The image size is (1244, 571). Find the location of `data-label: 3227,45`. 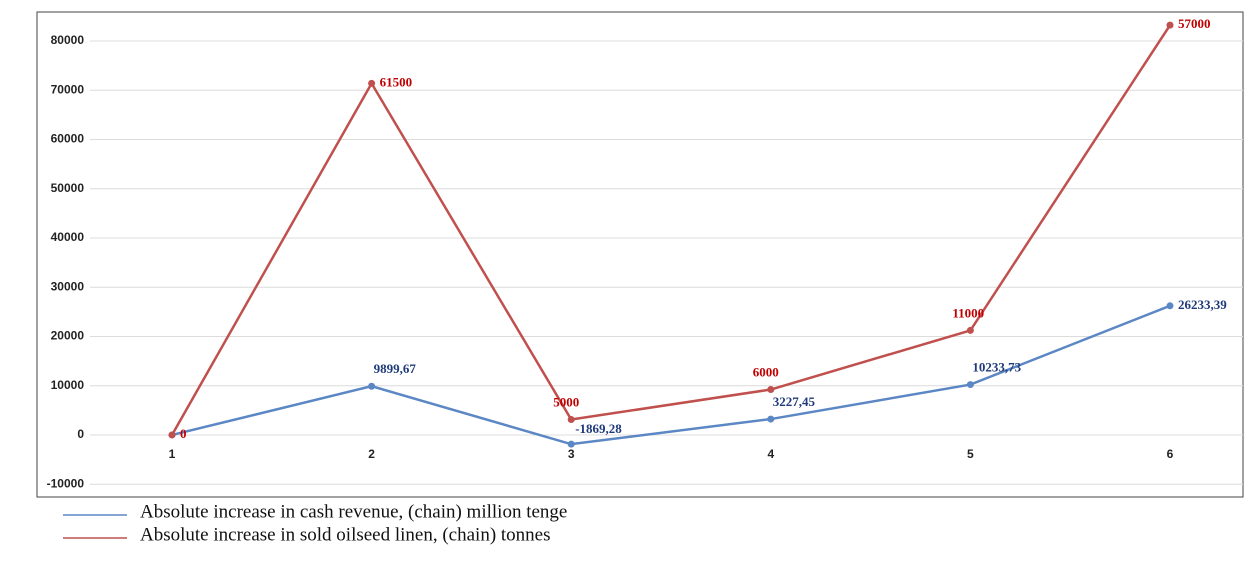

data-label: 3227,45 is located at coordinates (794, 401).